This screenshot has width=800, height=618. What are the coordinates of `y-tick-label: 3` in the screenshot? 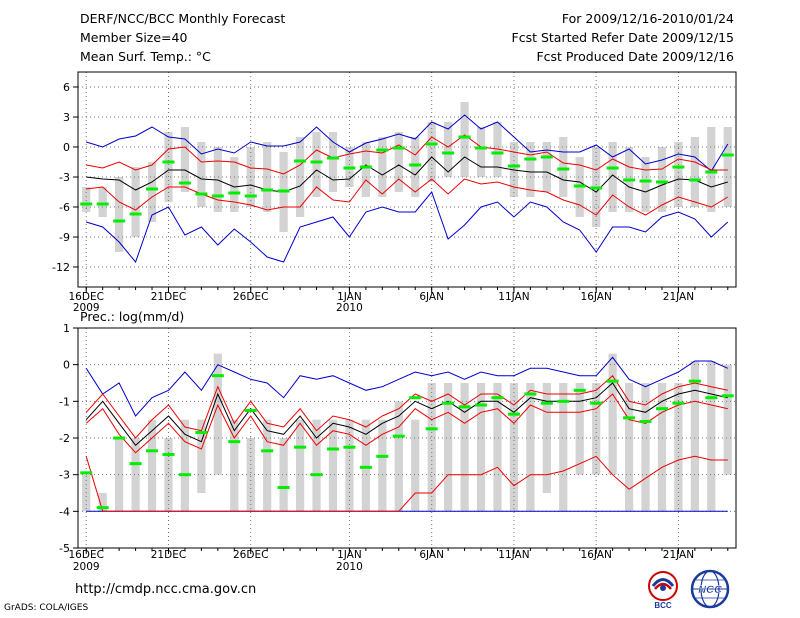 It's located at (66, 117).